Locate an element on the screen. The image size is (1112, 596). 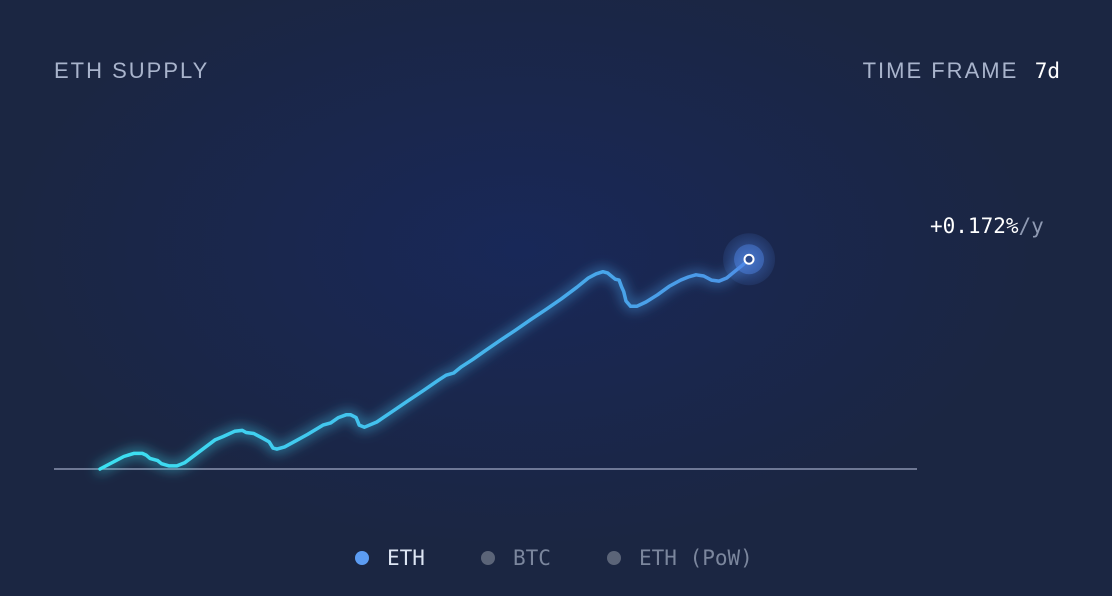
rate-value: +0.172% is located at coordinates (974, 226).